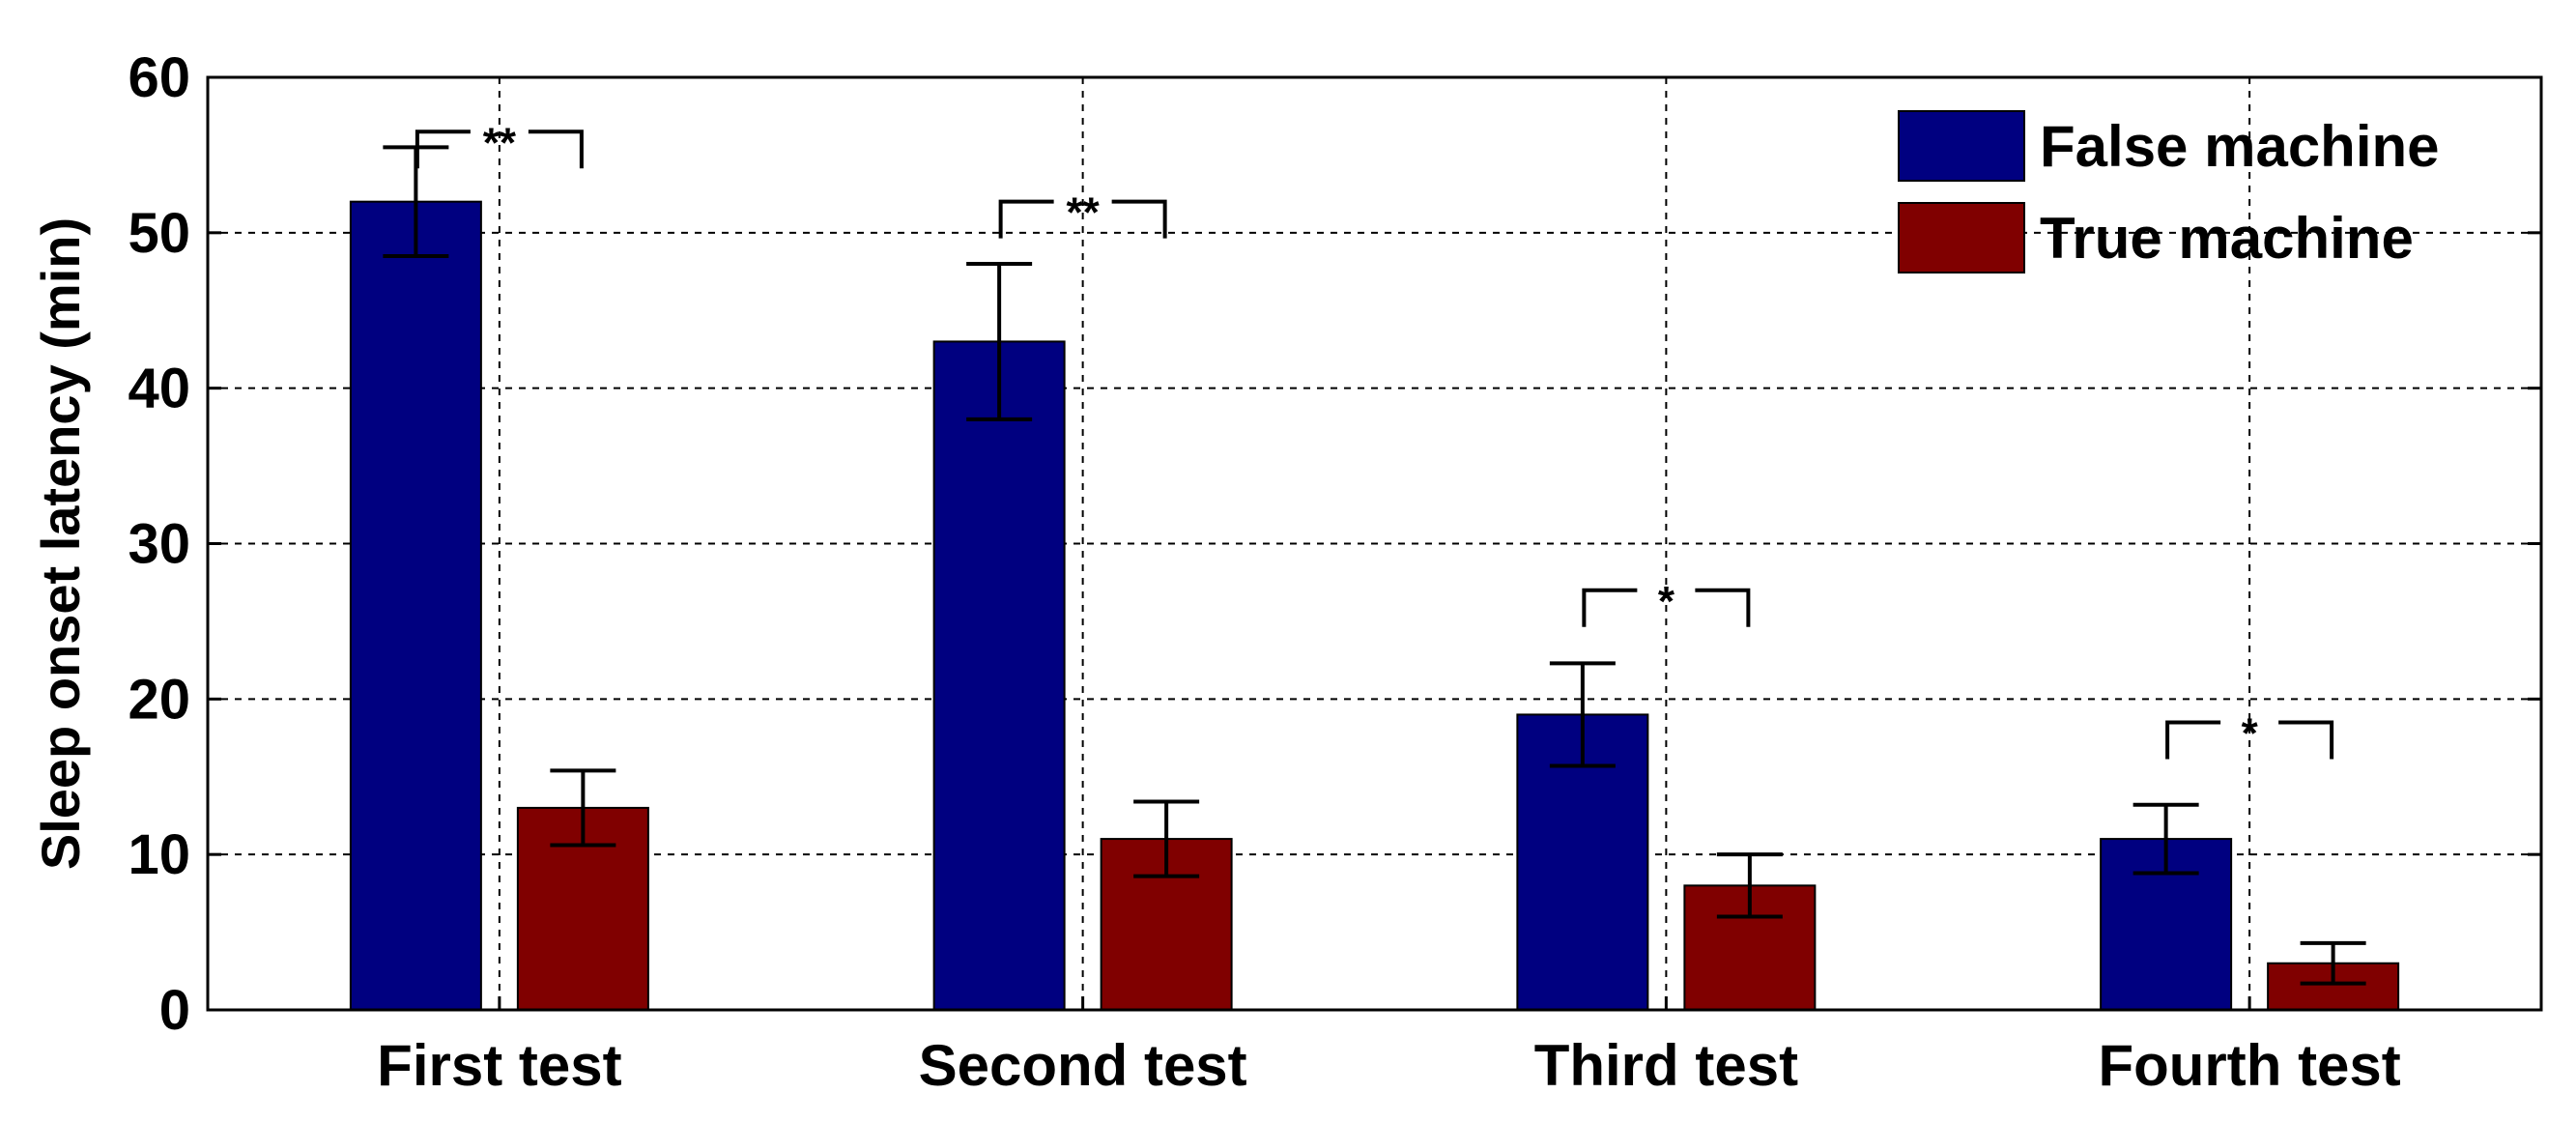  What do you see at coordinates (61, 543) in the screenshot?
I see `y-axis-label: Sleep onset latency (min)` at bounding box center [61, 543].